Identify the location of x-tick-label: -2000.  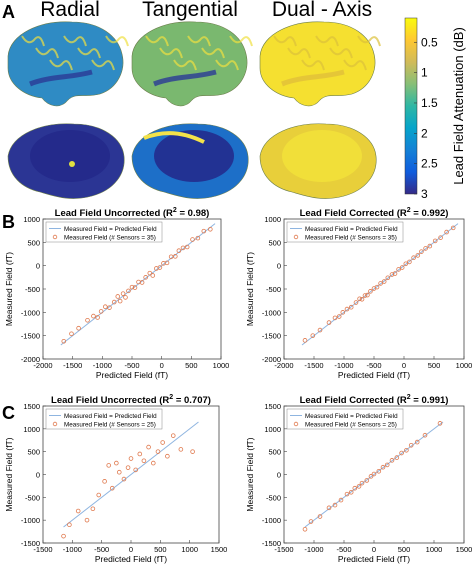
(42, 365).